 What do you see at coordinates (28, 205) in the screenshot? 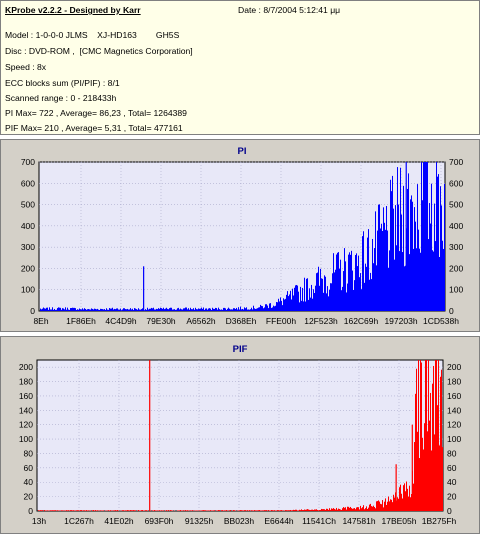
I see `y-tick-label-left: 500` at bounding box center [28, 205].